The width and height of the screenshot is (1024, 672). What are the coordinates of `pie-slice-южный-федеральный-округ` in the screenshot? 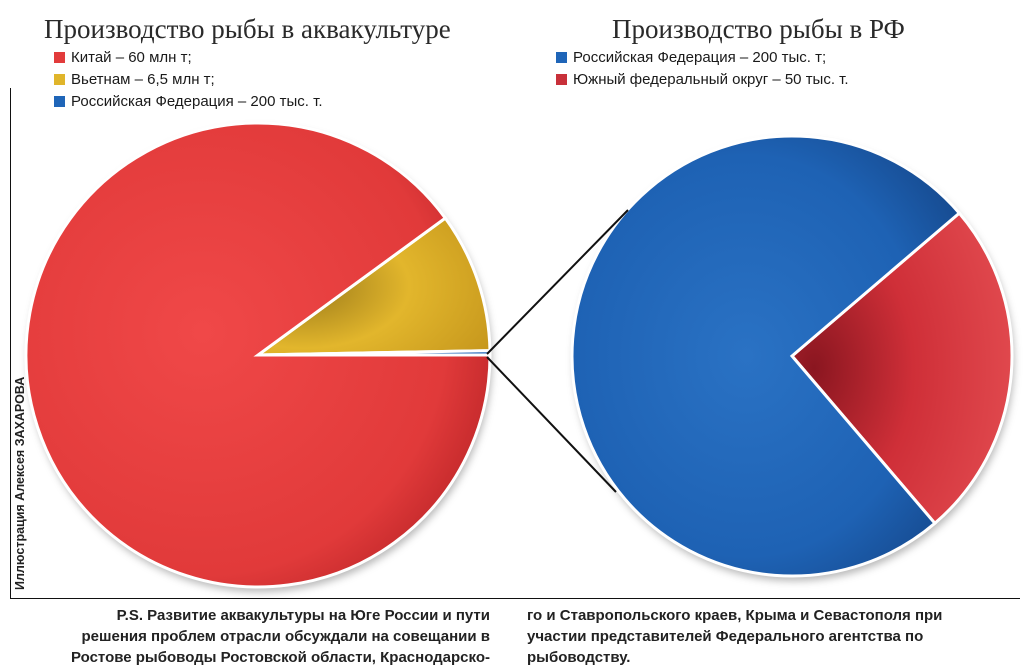 It's located at (901, 368).